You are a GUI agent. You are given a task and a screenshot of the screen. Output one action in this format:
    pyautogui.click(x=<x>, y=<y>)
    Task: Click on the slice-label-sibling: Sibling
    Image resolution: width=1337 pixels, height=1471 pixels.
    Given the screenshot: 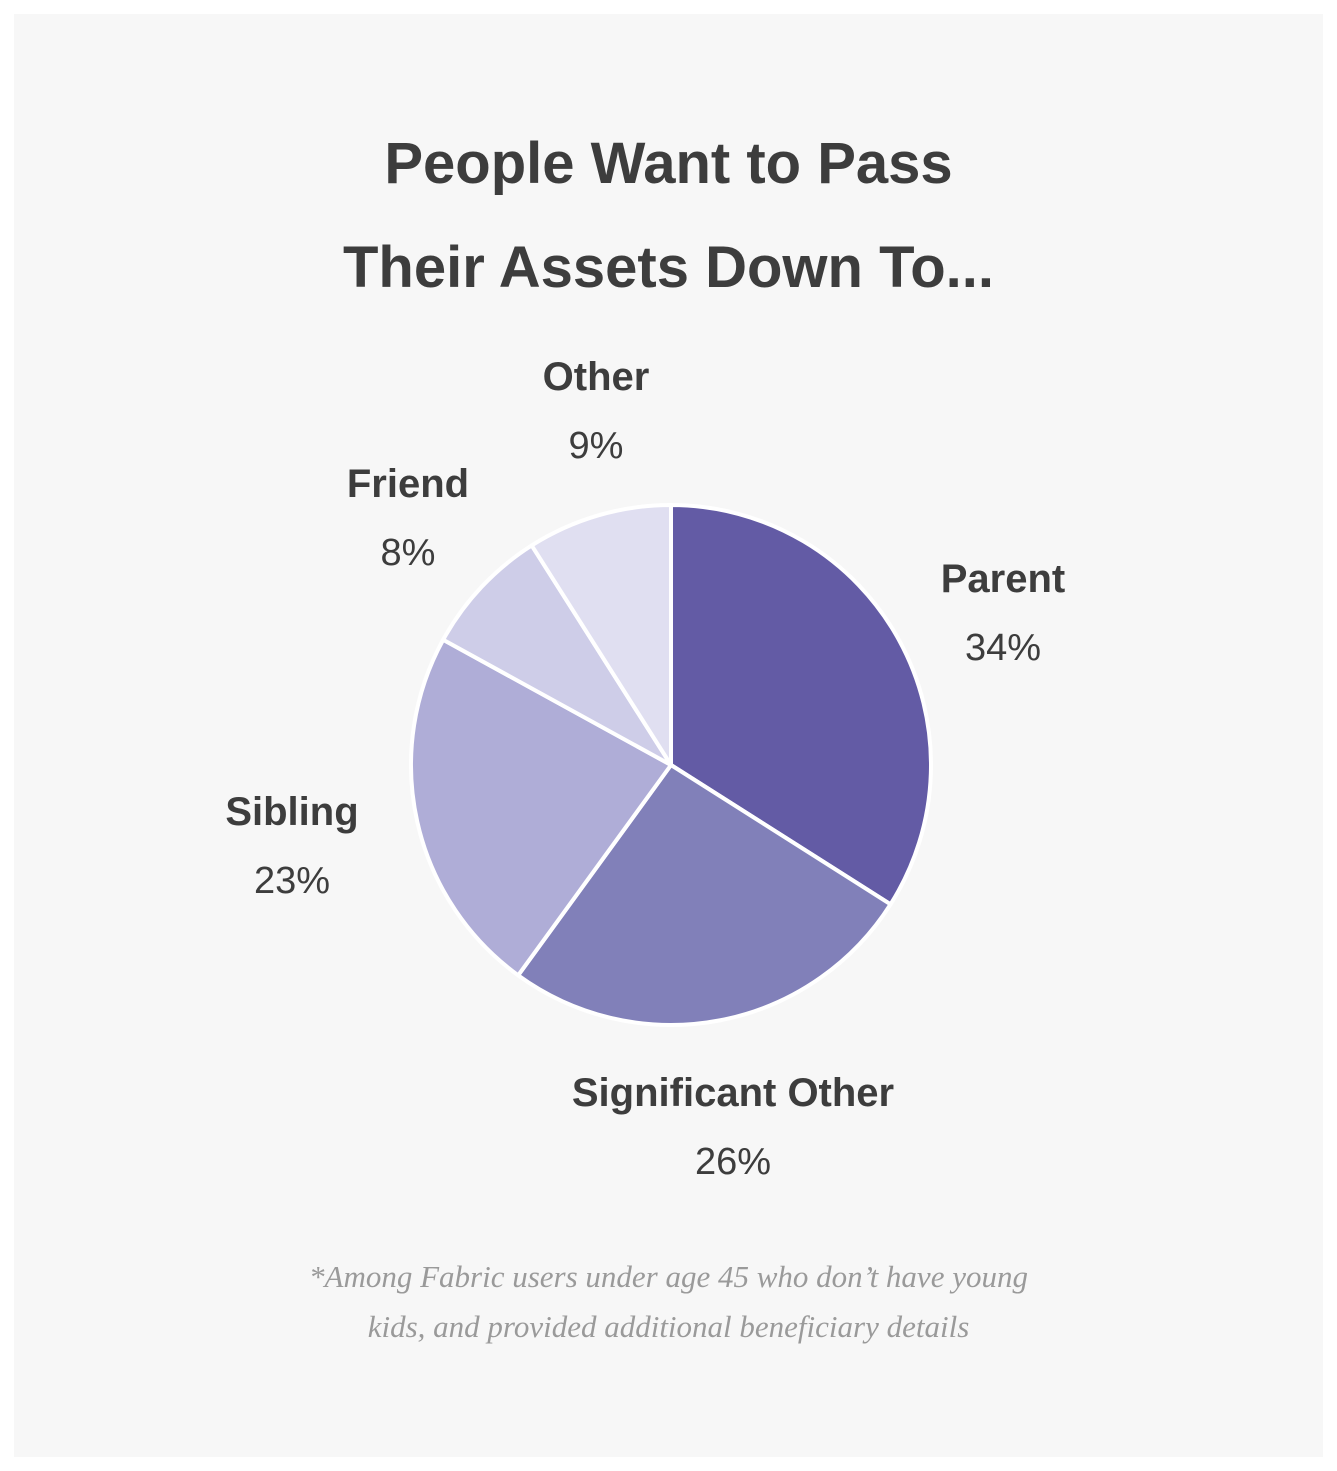 What is the action you would take?
    pyautogui.click(x=291, y=812)
    